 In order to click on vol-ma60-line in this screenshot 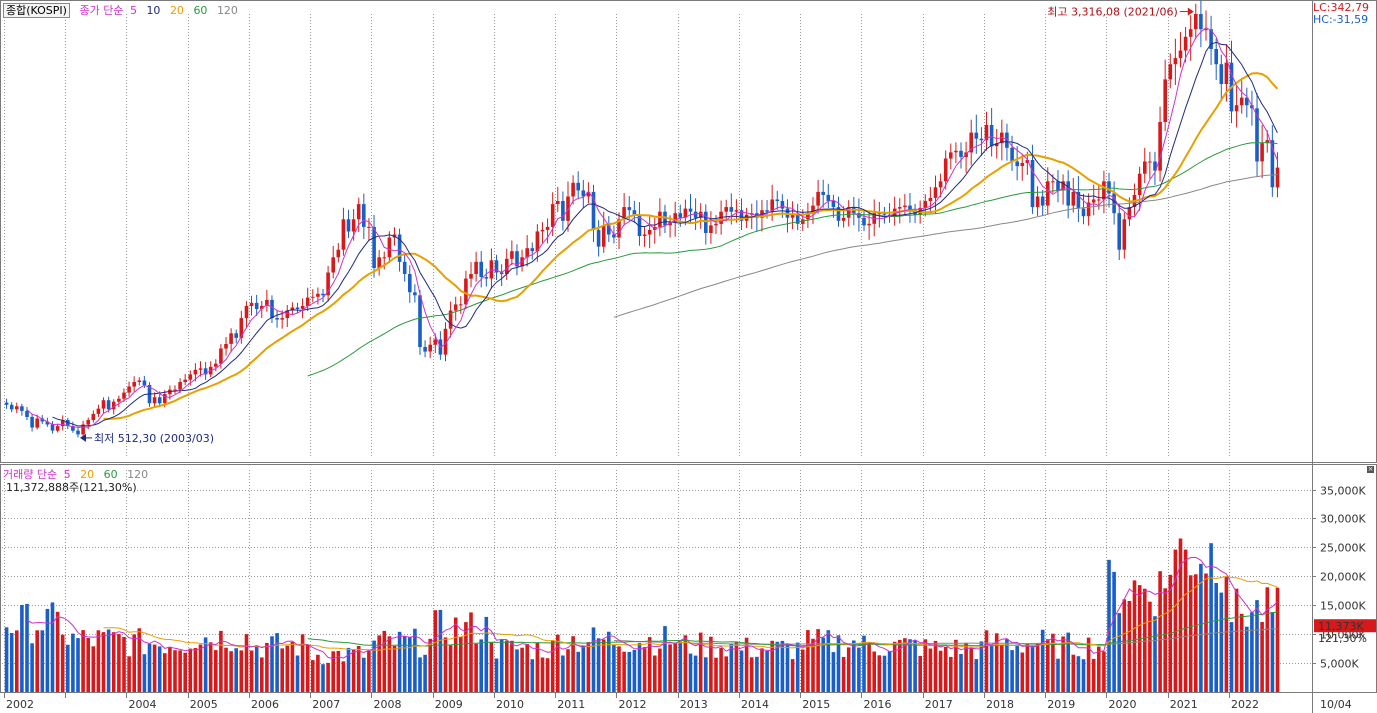, I will do `click(792, 629)`.